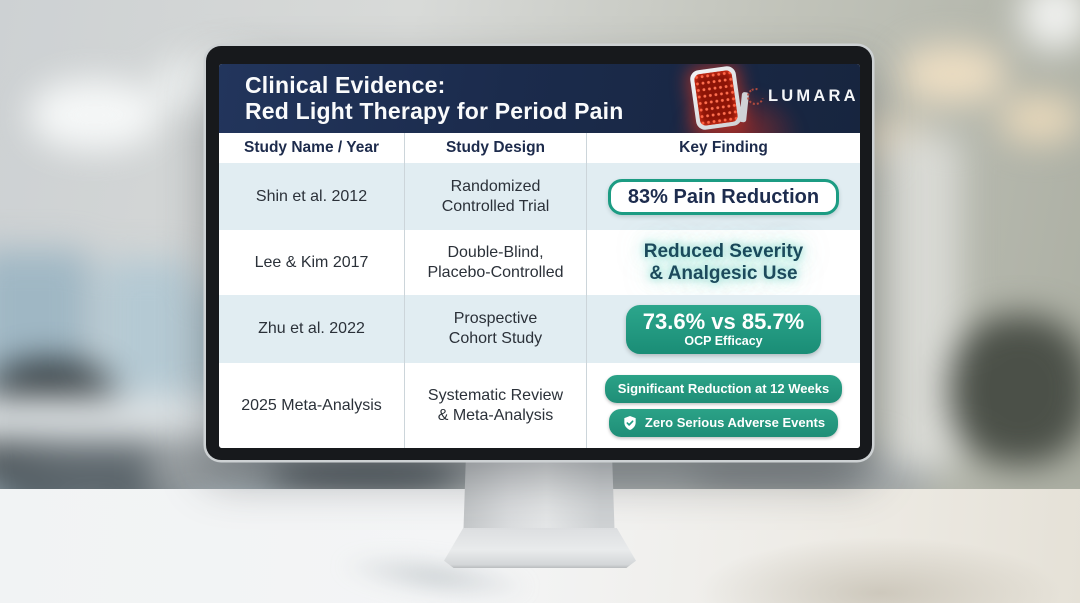 This screenshot has width=1080, height=603. Describe the element at coordinates (723, 388) in the screenshot. I see `badge-significant-reduction: Significant Reduction at 12 Weeks` at that location.